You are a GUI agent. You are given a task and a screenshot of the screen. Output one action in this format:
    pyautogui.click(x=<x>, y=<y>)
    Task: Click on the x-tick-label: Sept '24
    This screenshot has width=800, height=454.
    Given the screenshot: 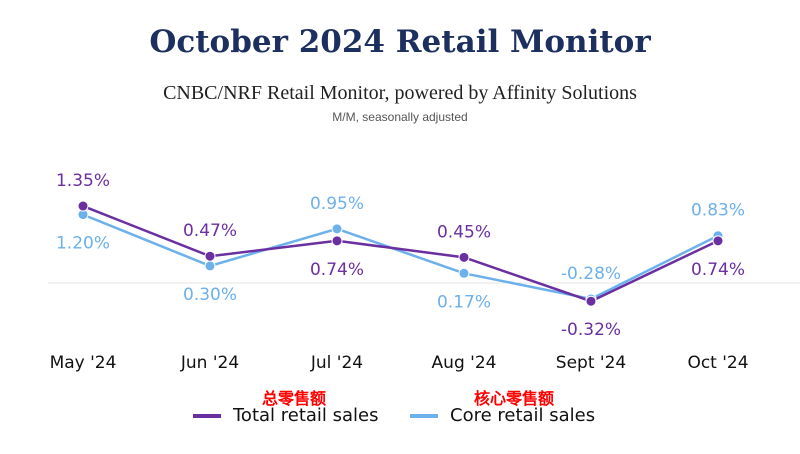 What is the action you would take?
    pyautogui.click(x=591, y=363)
    